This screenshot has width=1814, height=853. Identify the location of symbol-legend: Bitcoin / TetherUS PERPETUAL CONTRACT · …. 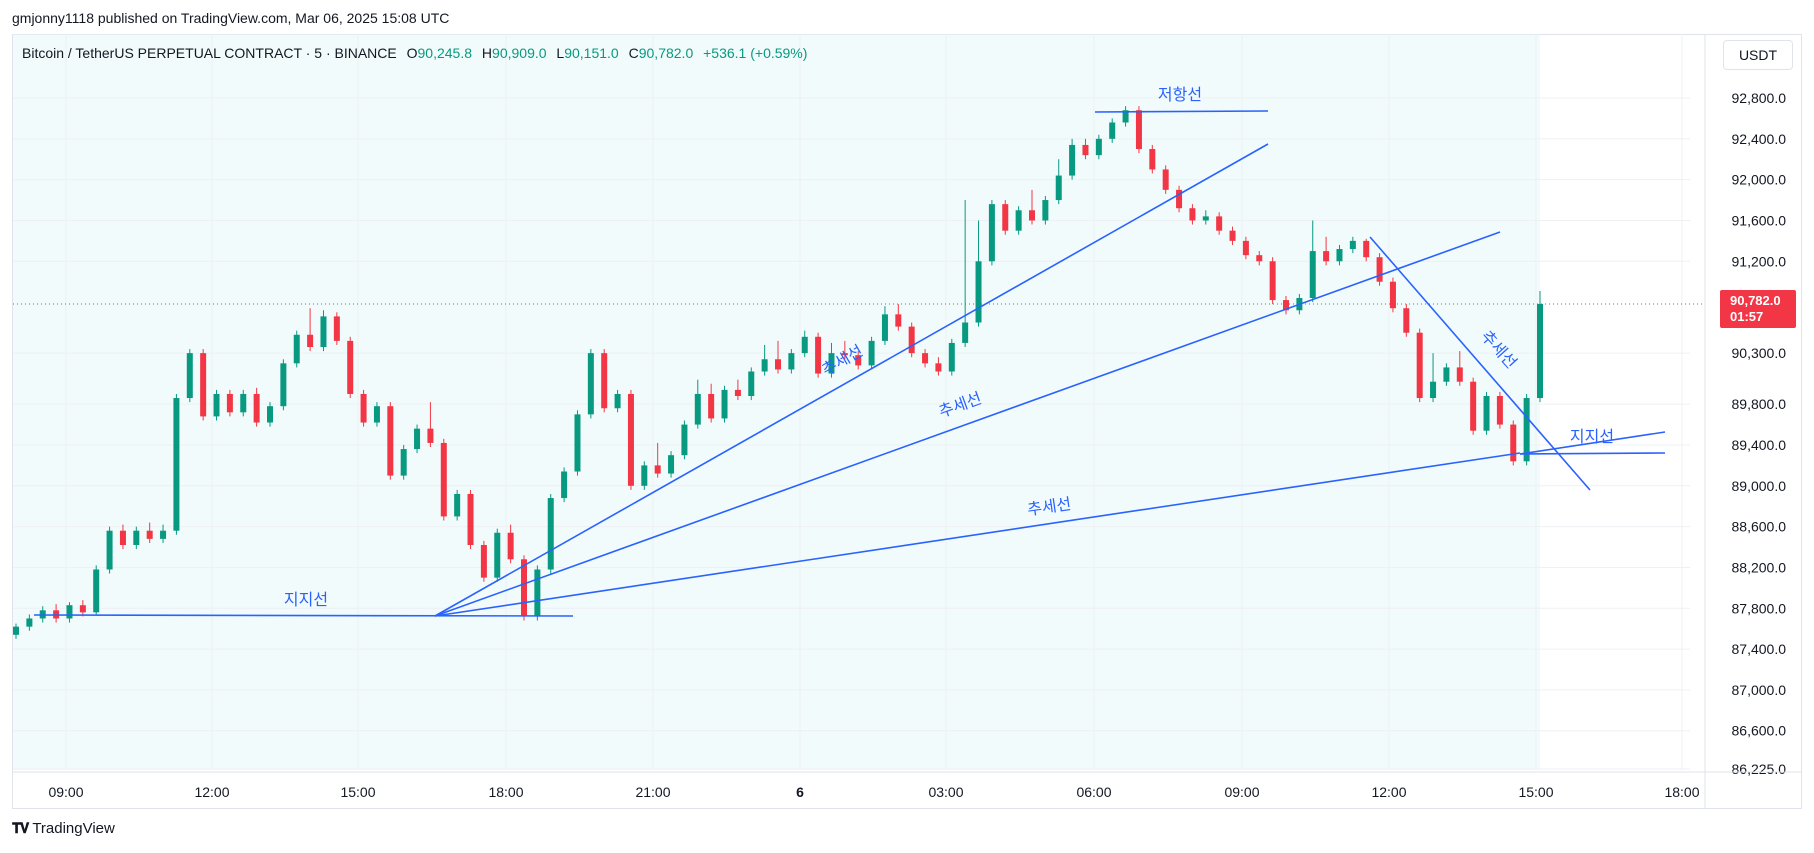
(414, 53).